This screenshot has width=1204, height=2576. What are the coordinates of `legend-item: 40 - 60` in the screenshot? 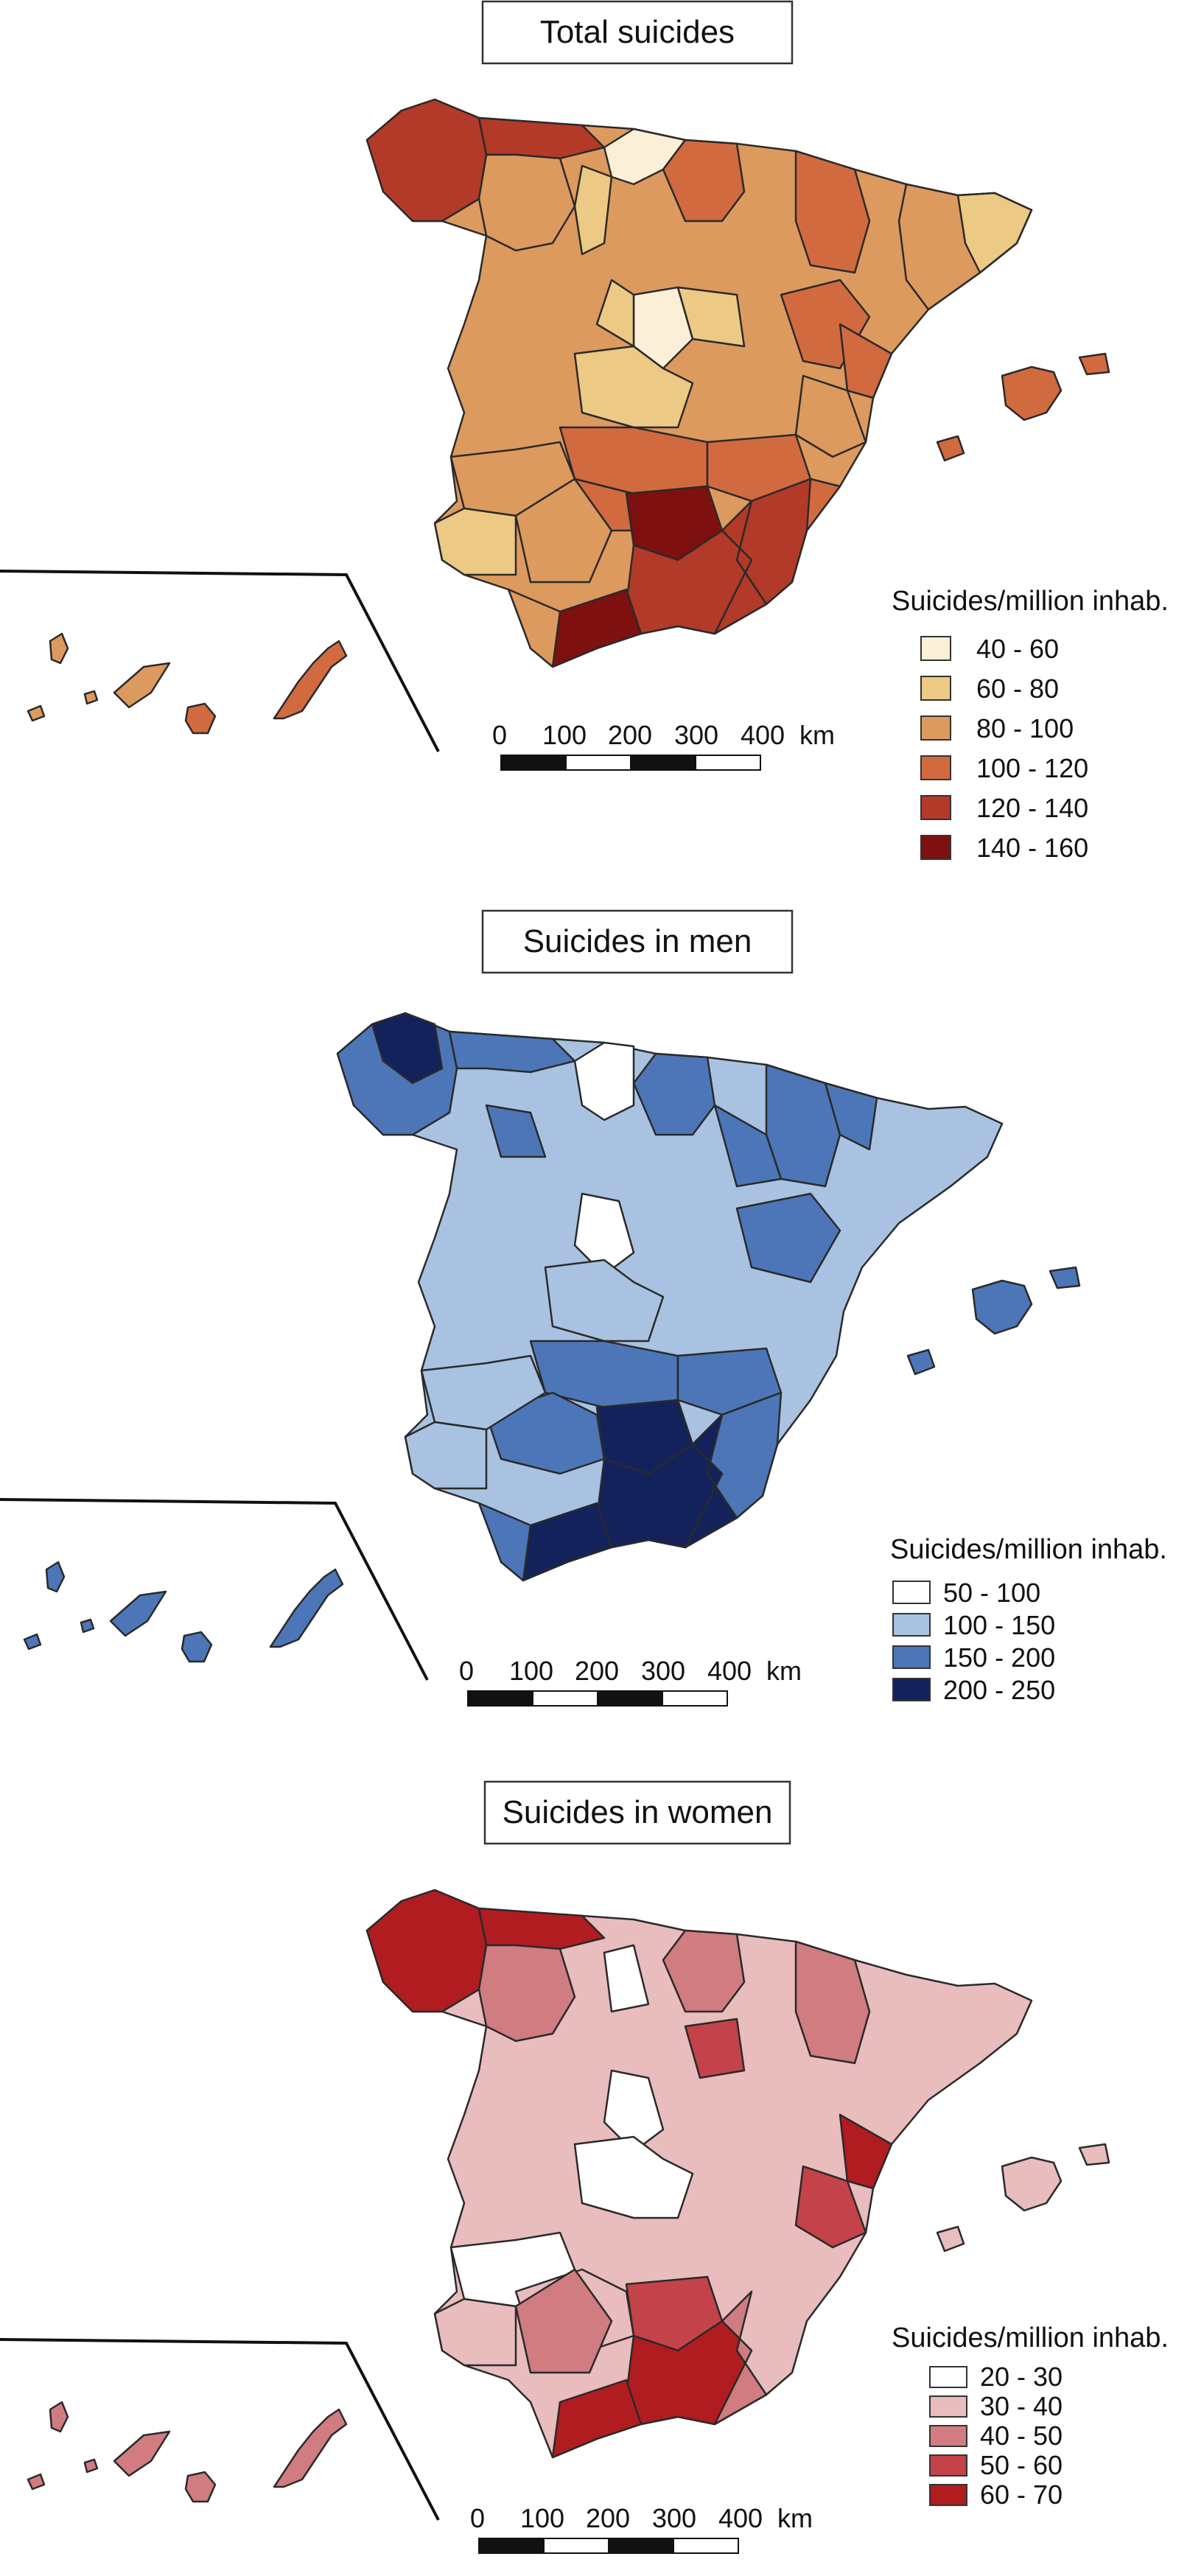 It's located at (989, 649).